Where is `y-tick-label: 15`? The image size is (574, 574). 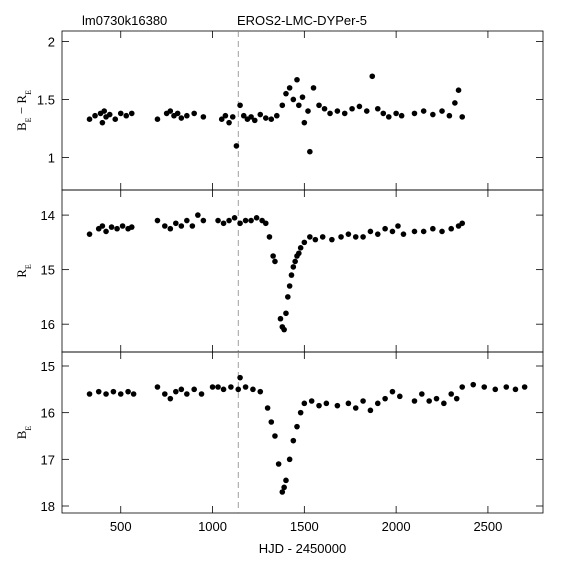
y-tick-label: 15 is located at coordinates (48, 366).